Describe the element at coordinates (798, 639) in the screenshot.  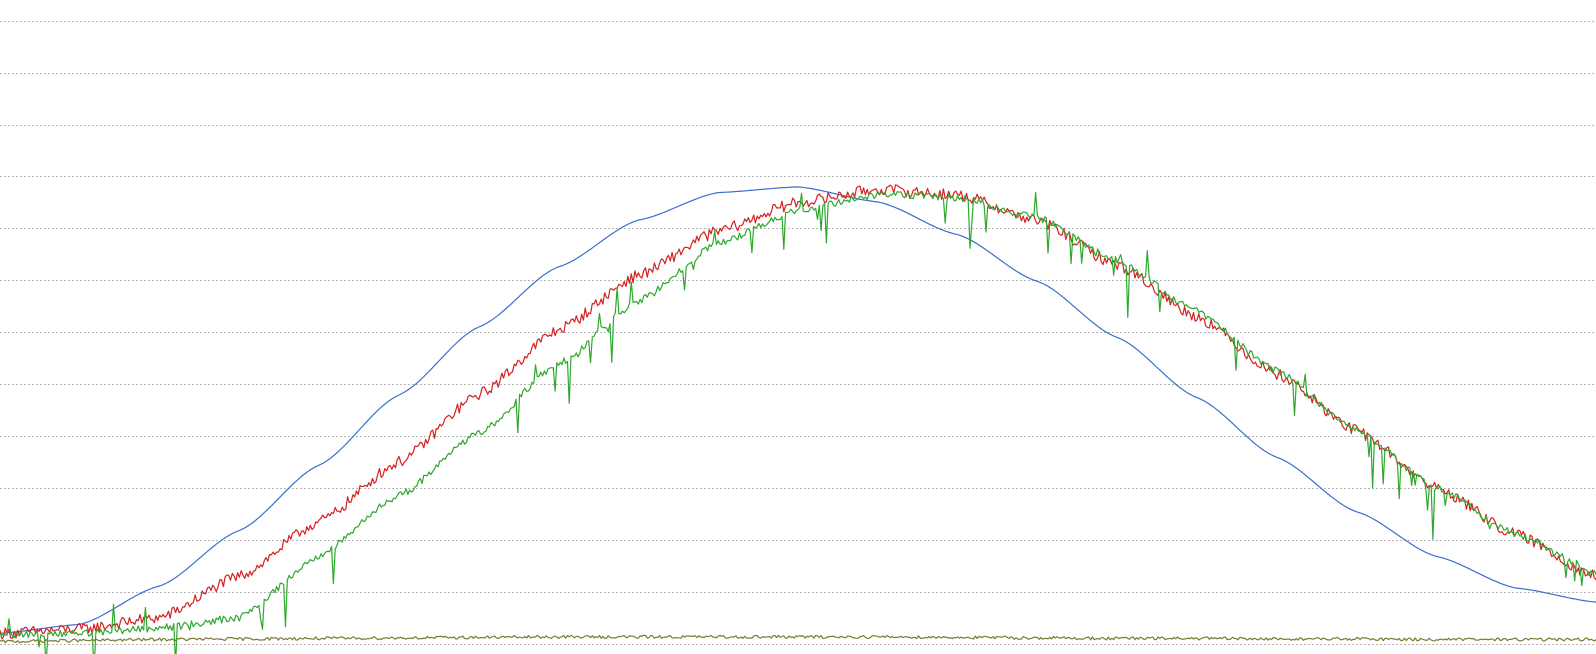
I see `series-olive-line` at that location.